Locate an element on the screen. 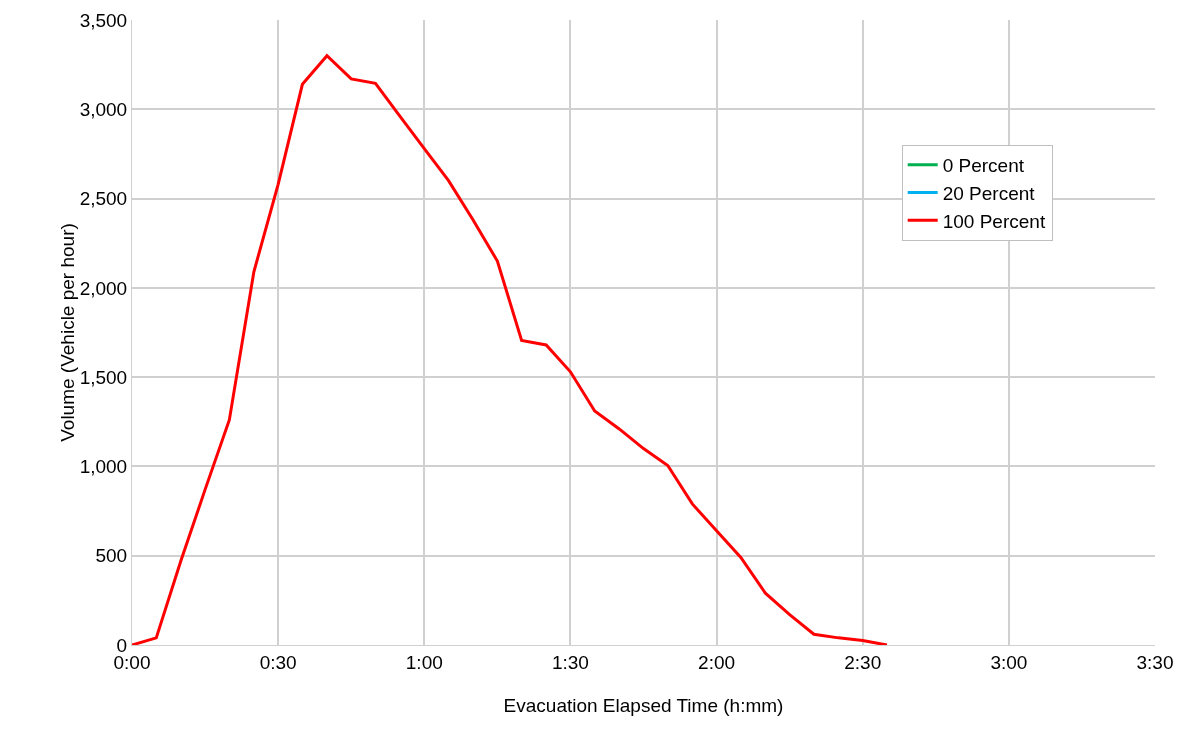 This screenshot has width=1186, height=734. x-tick-label: 3:00 is located at coordinates (1009, 662).